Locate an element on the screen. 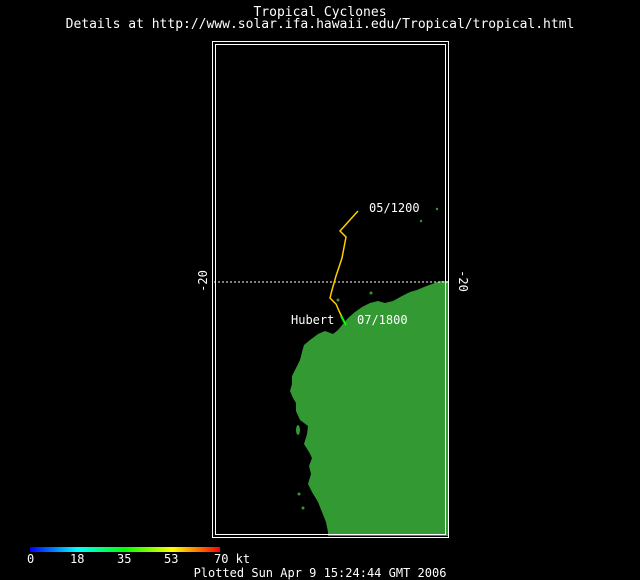 This screenshot has height=580, width=640. storm-track-end-segment is located at coordinates (343, 320).